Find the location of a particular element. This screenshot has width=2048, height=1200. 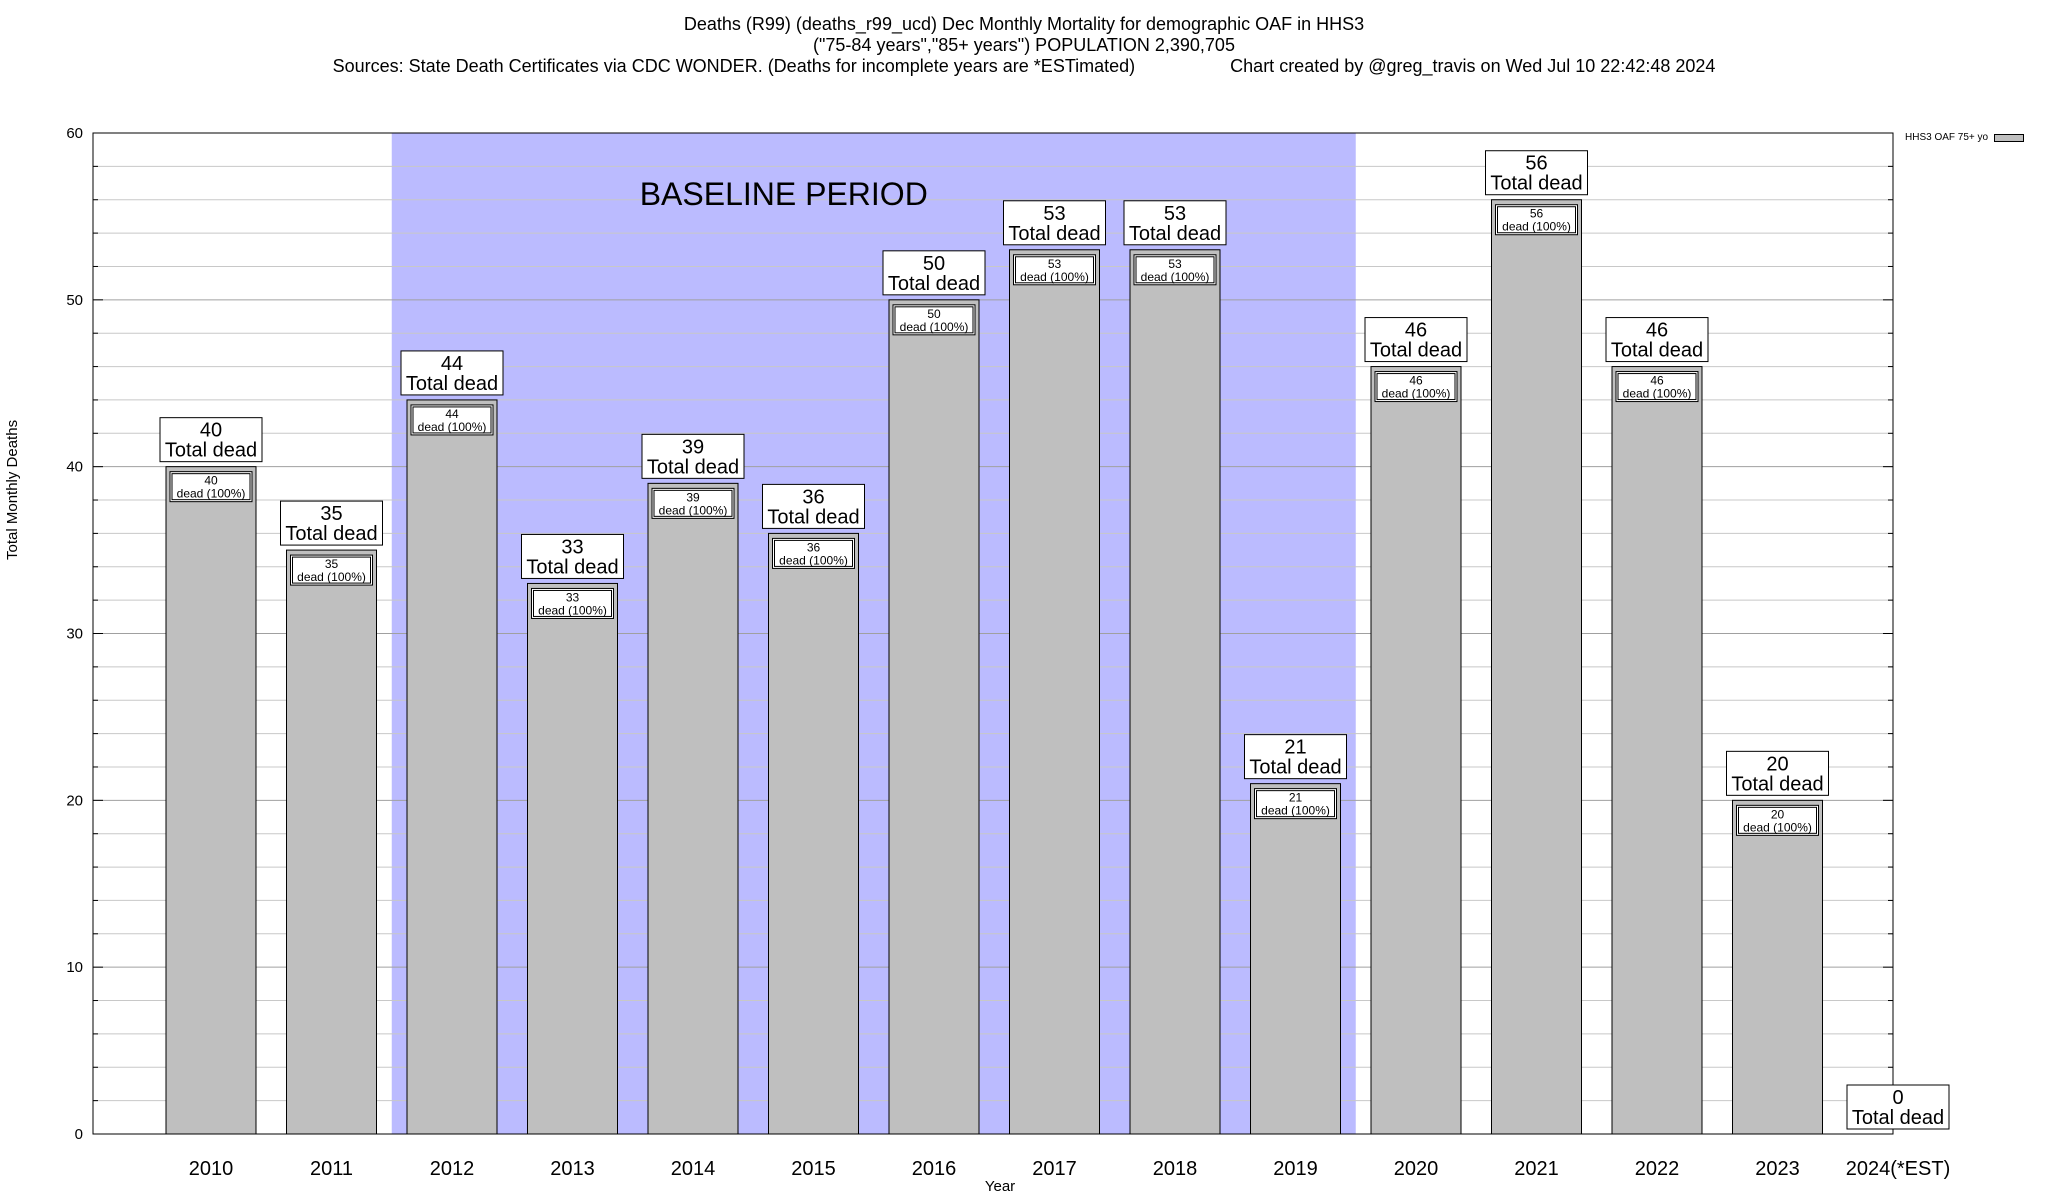

x-tick-label: 2013 is located at coordinates (572, 1169).